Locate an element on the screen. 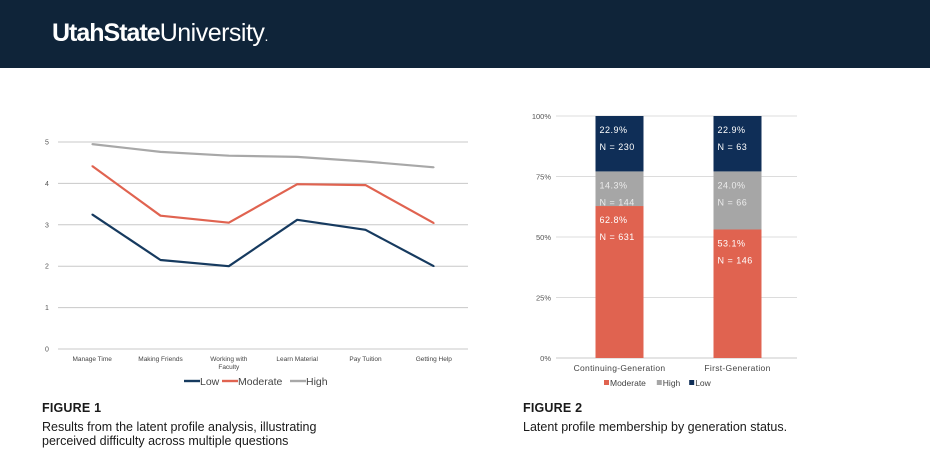  data-point-high-pay-tuition is located at coordinates (365, 161).